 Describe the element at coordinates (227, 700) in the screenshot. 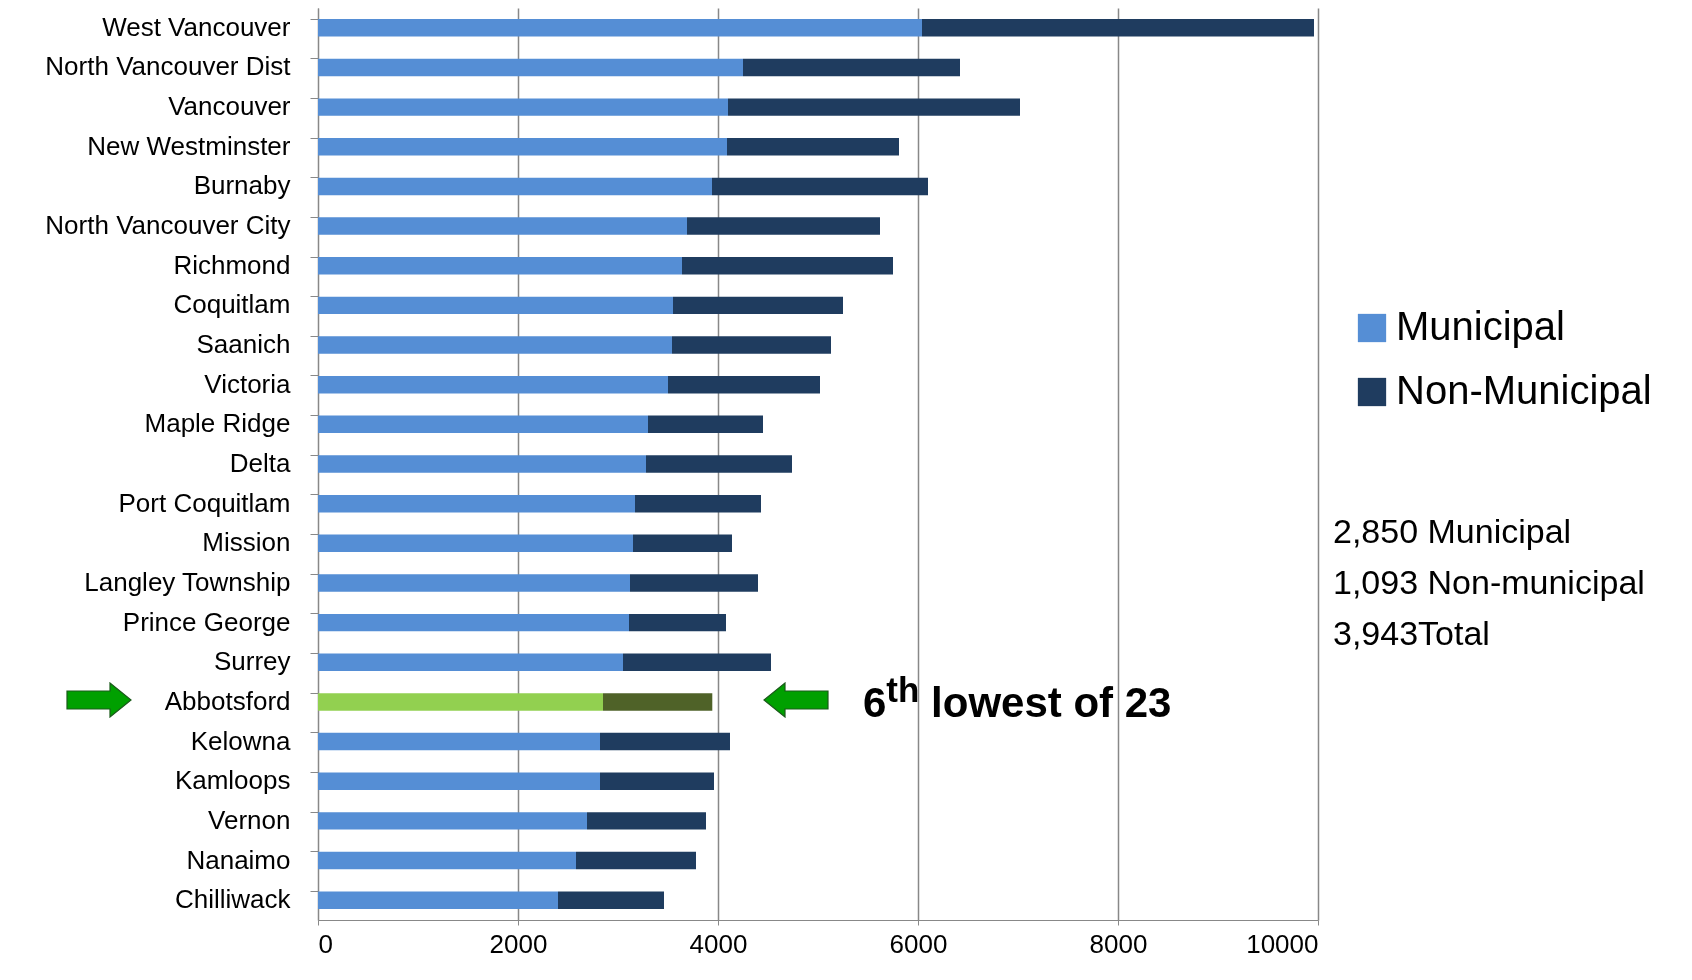

I see `y-tick-label: Abbotsford` at that location.